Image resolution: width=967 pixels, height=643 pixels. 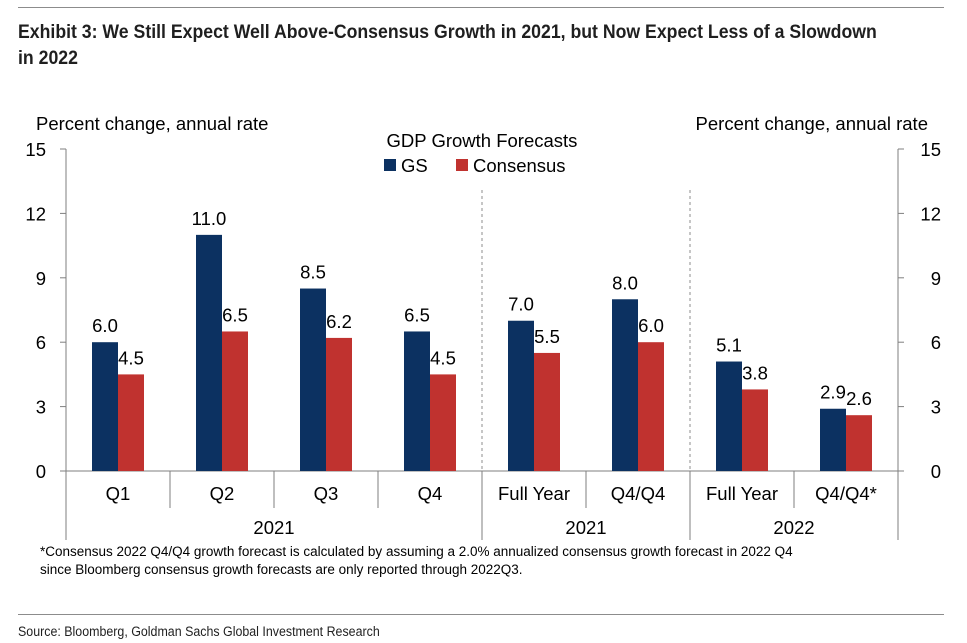 I want to click on x-group-label: 2022, so click(x=793, y=527).